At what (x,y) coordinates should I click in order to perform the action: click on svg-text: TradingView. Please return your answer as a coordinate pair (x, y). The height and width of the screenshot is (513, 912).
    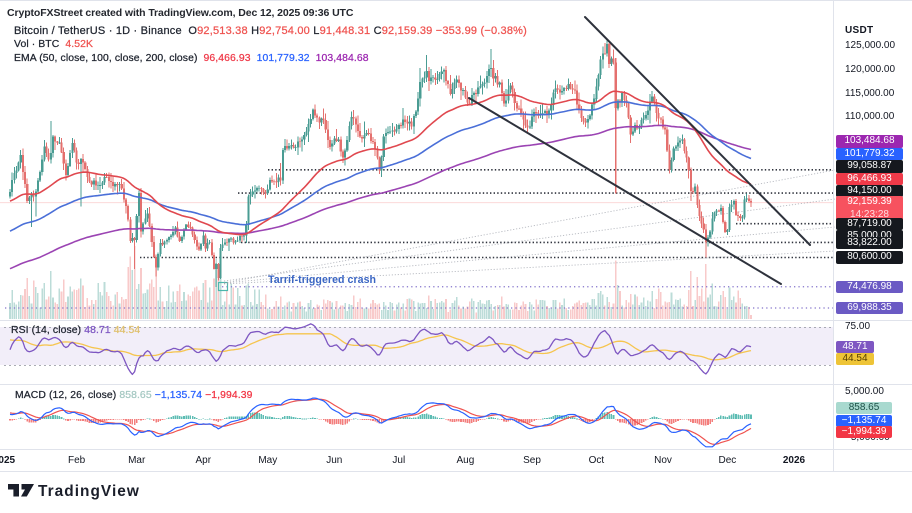
    Looking at the image, I should click on (89, 491).